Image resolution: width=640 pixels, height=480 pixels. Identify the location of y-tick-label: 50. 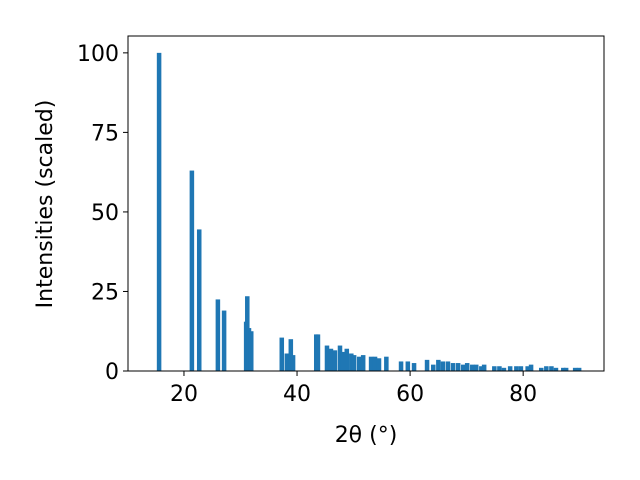
(105, 213).